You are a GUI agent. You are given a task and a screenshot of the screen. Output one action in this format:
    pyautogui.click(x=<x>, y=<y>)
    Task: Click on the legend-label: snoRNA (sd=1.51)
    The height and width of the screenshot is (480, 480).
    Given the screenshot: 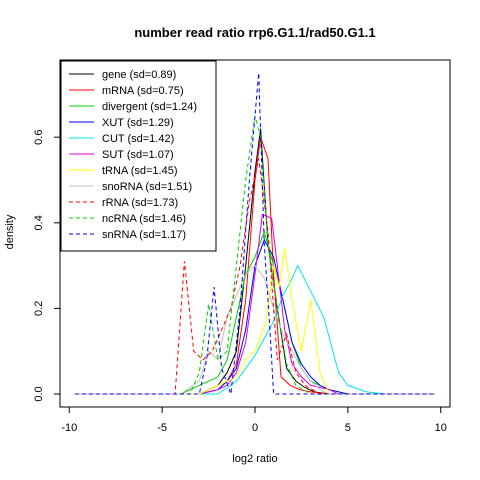 What is the action you would take?
    pyautogui.click(x=147, y=187)
    